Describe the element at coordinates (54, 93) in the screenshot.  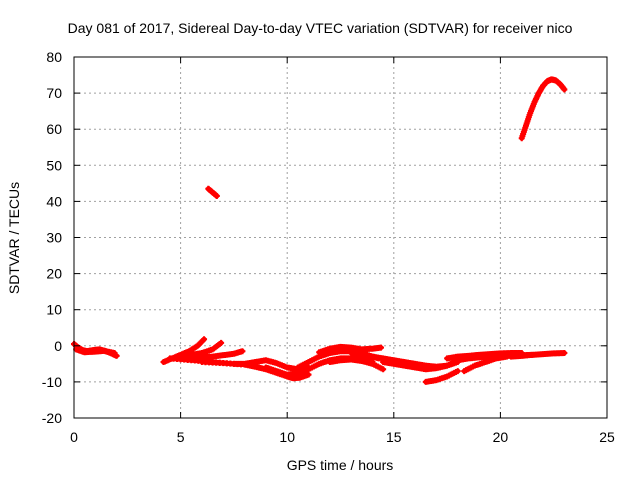
I see `y-tick-label: 70` at that location.